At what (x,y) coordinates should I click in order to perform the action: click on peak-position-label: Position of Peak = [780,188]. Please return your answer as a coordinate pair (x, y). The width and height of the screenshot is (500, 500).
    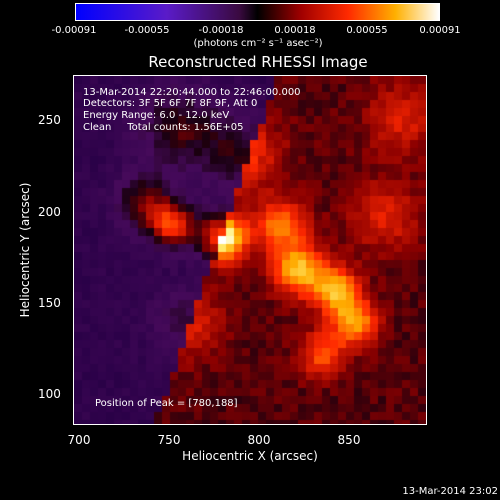
    Looking at the image, I should click on (166, 403).